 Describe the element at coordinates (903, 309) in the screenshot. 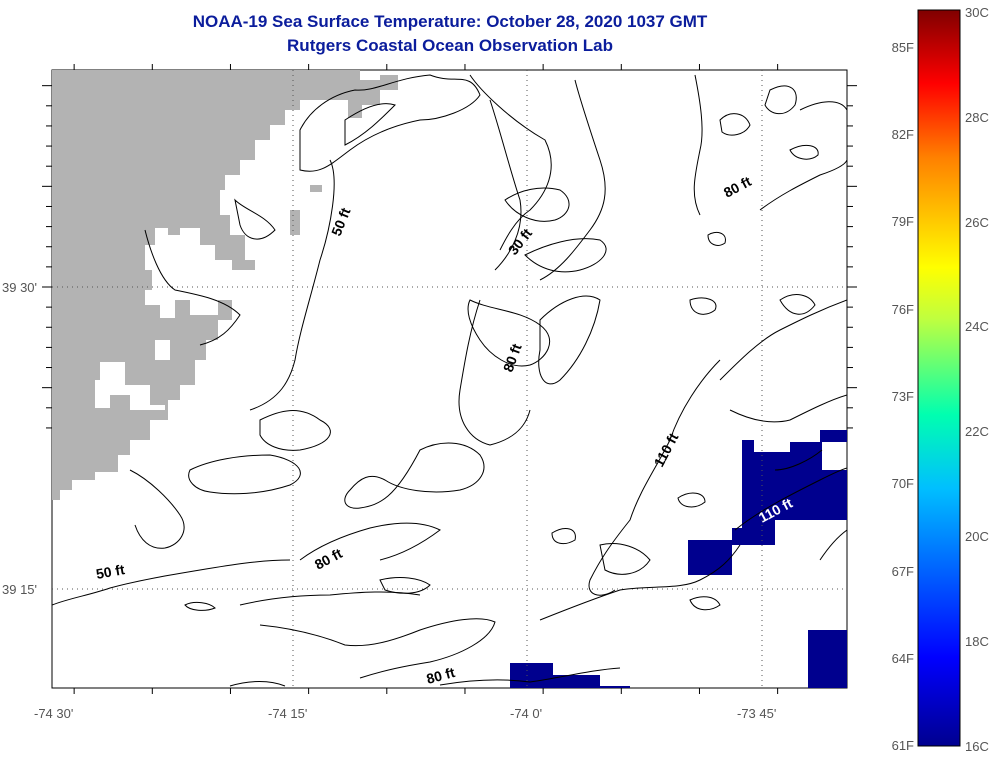

I see `f-label: 76F` at that location.